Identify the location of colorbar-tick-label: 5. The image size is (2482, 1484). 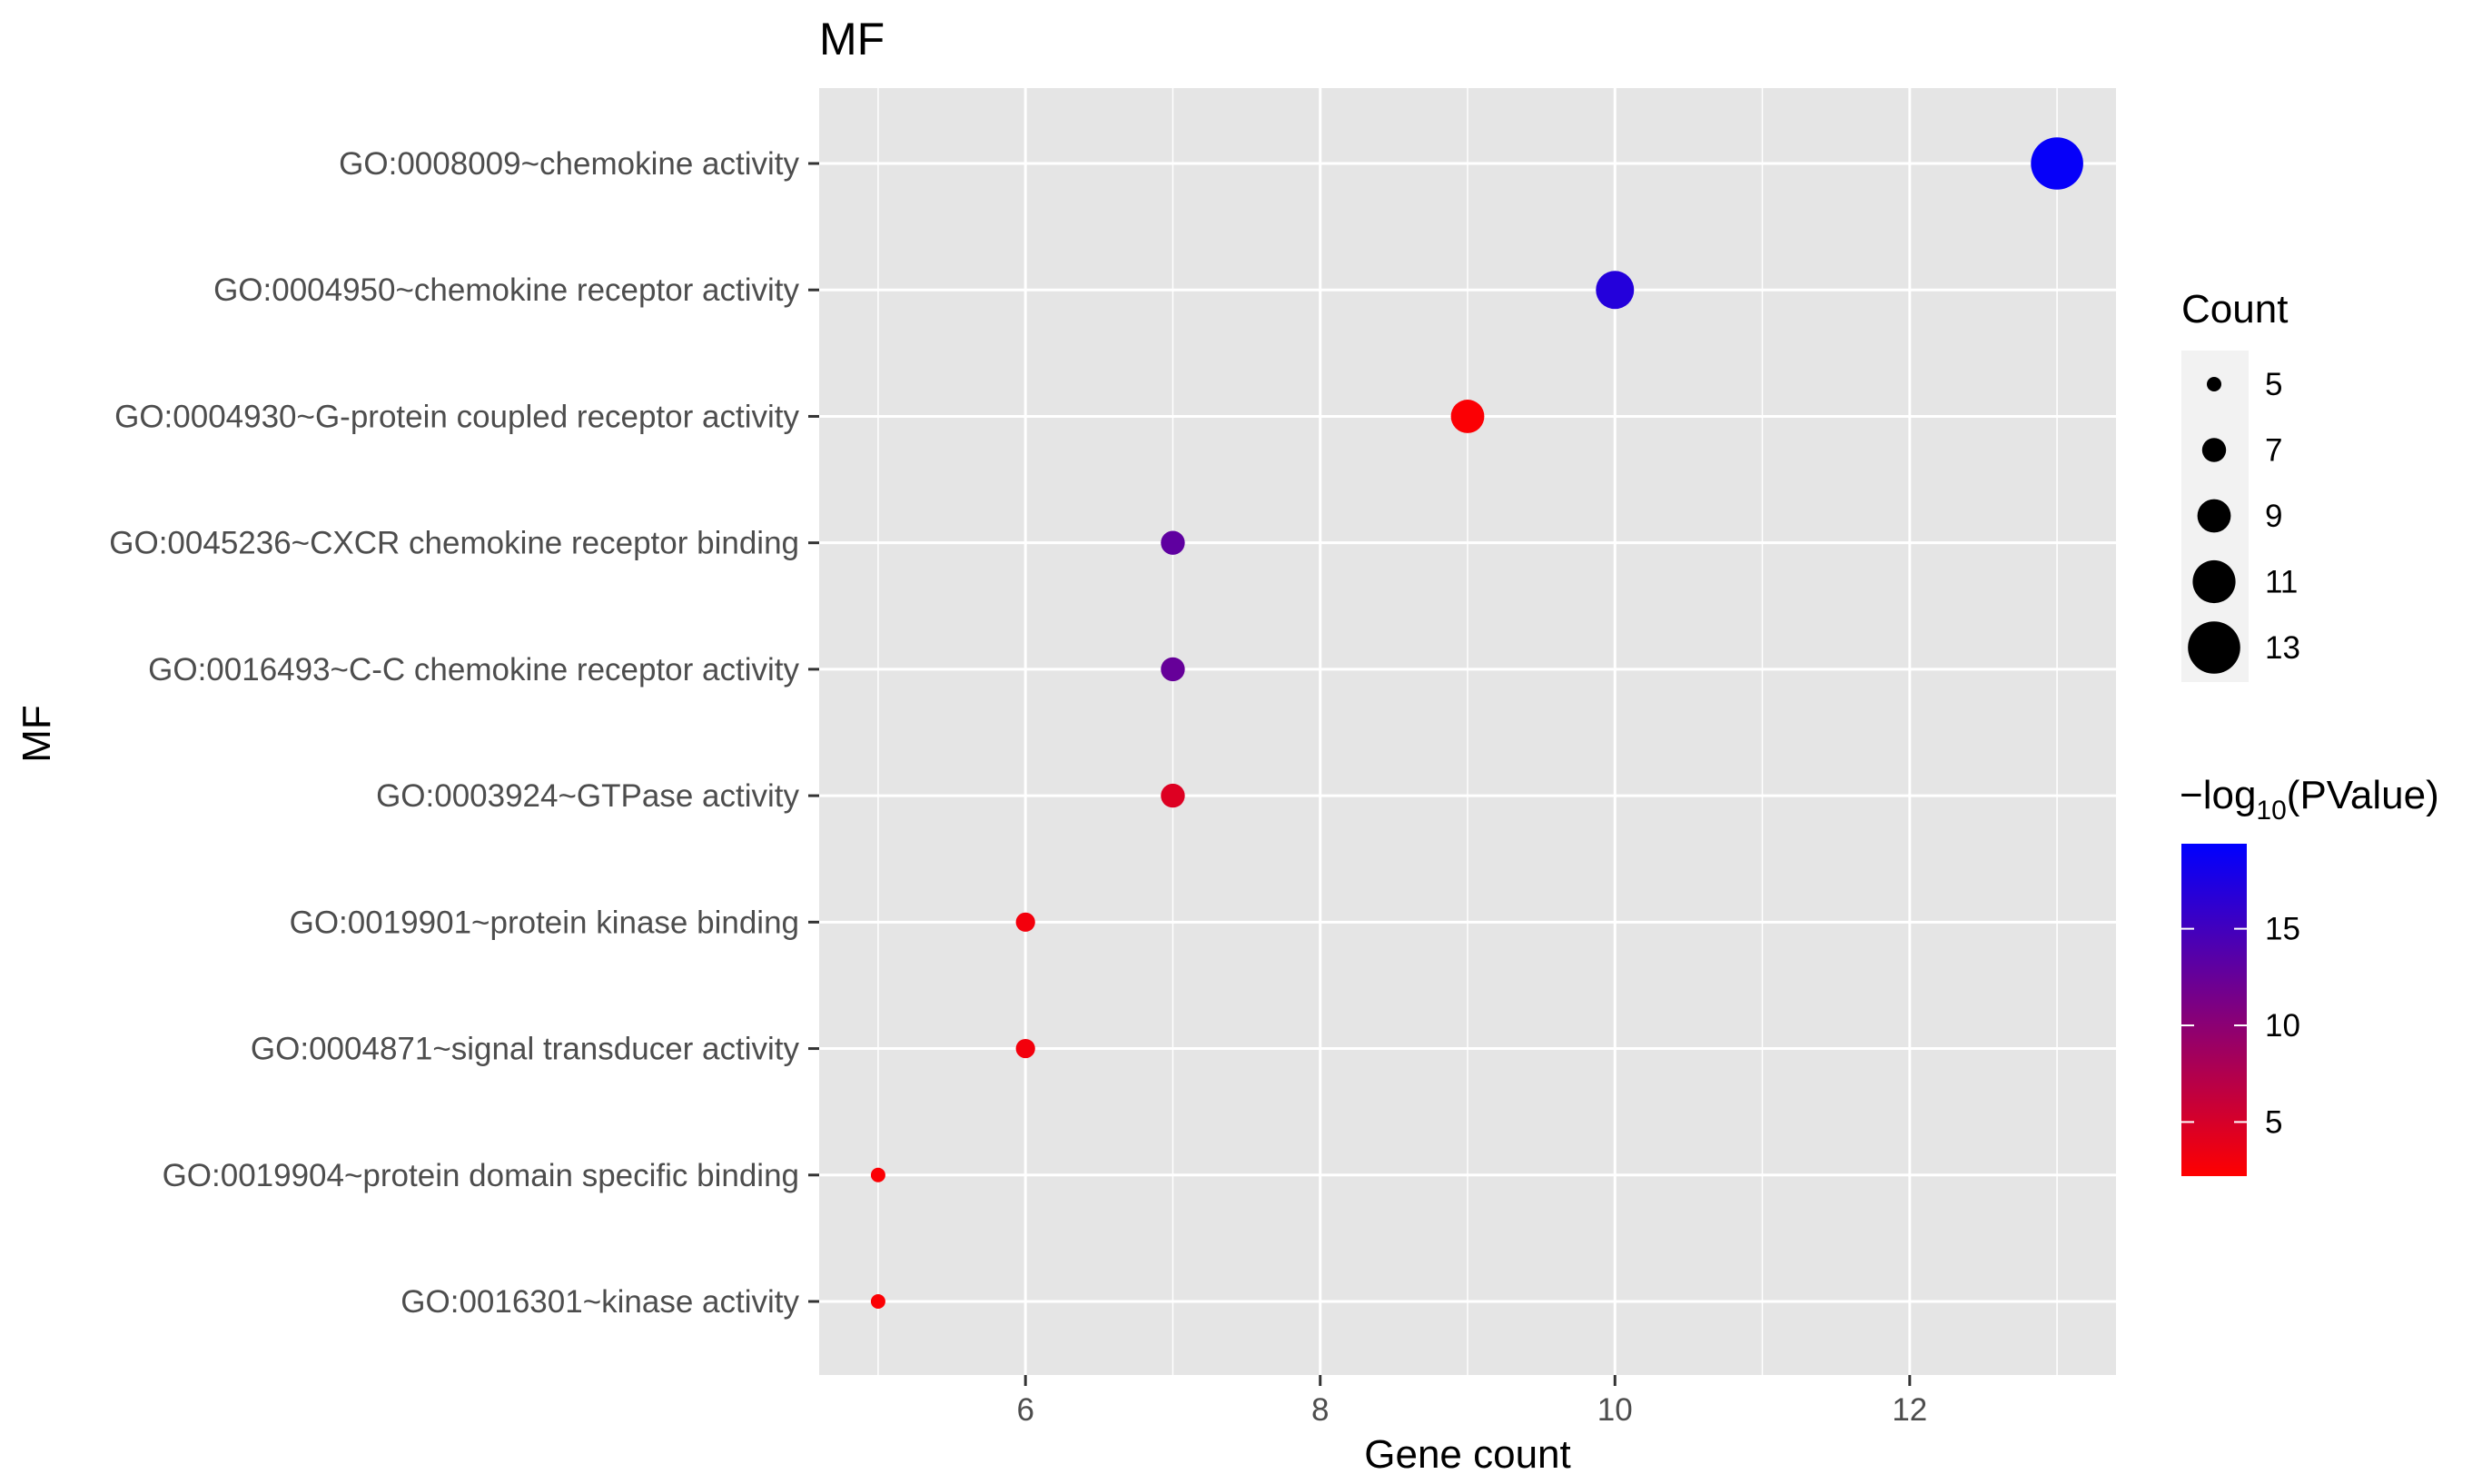
(2273, 1122).